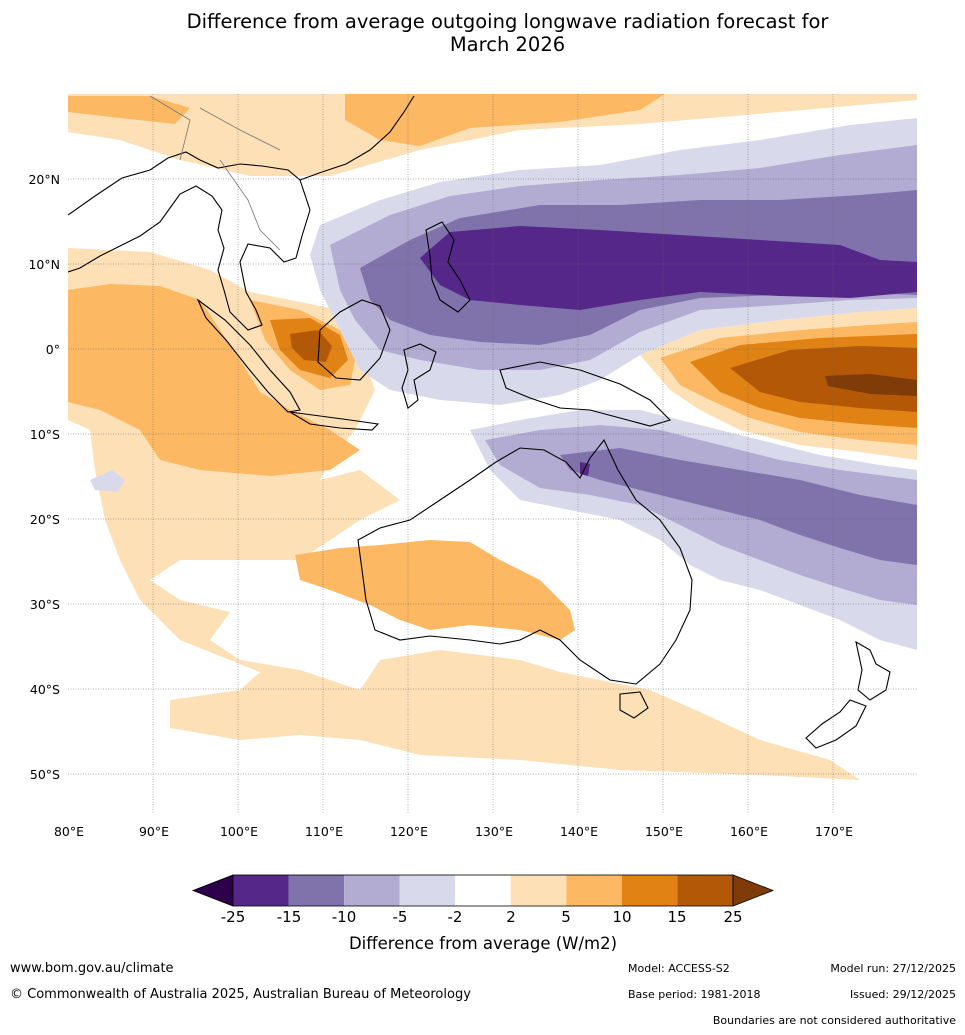  What do you see at coordinates (749, 831) in the screenshot?
I see `lon-label: 160°E` at bounding box center [749, 831].